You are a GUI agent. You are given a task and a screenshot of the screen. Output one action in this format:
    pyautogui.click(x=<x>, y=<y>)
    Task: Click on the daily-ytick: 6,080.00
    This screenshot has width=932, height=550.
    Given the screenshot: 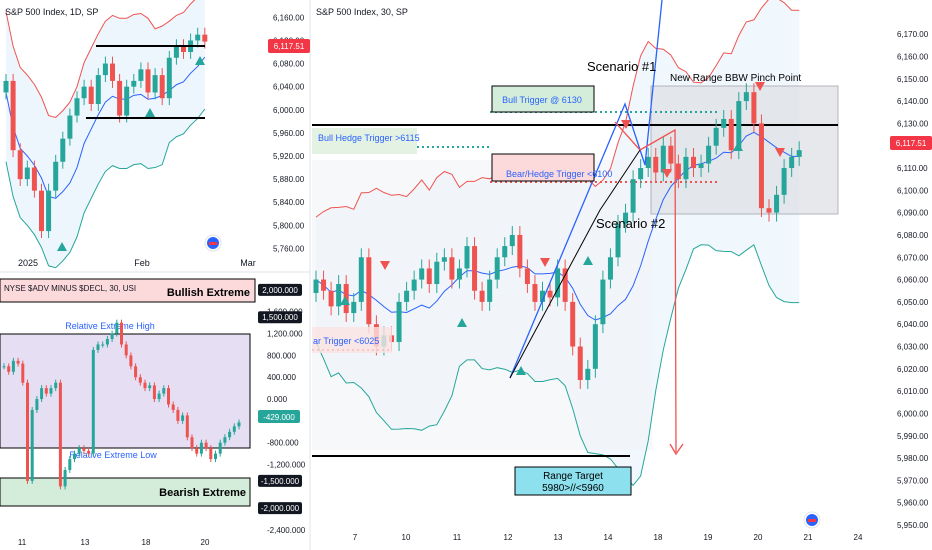 What is the action you would take?
    pyautogui.click(x=289, y=64)
    